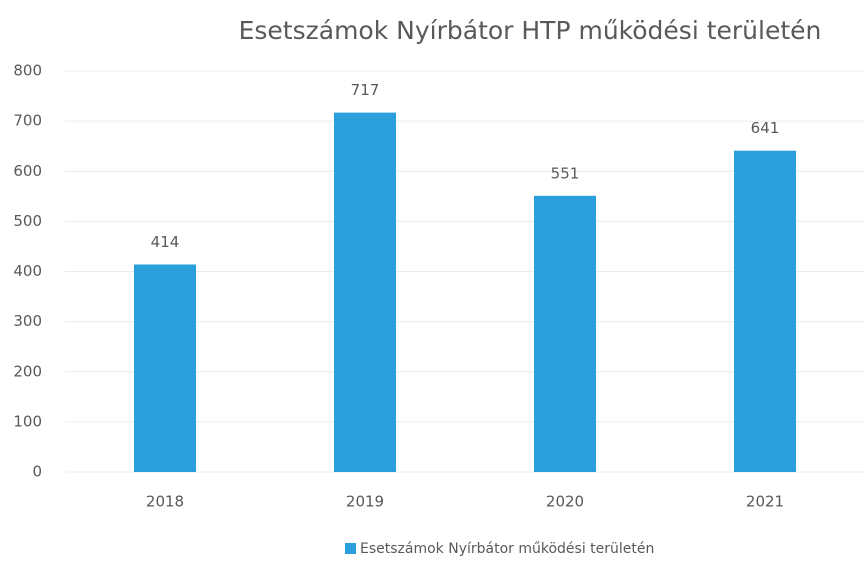 This screenshot has height=563, width=867. I want to click on y-tick-label: 100, so click(27, 421).